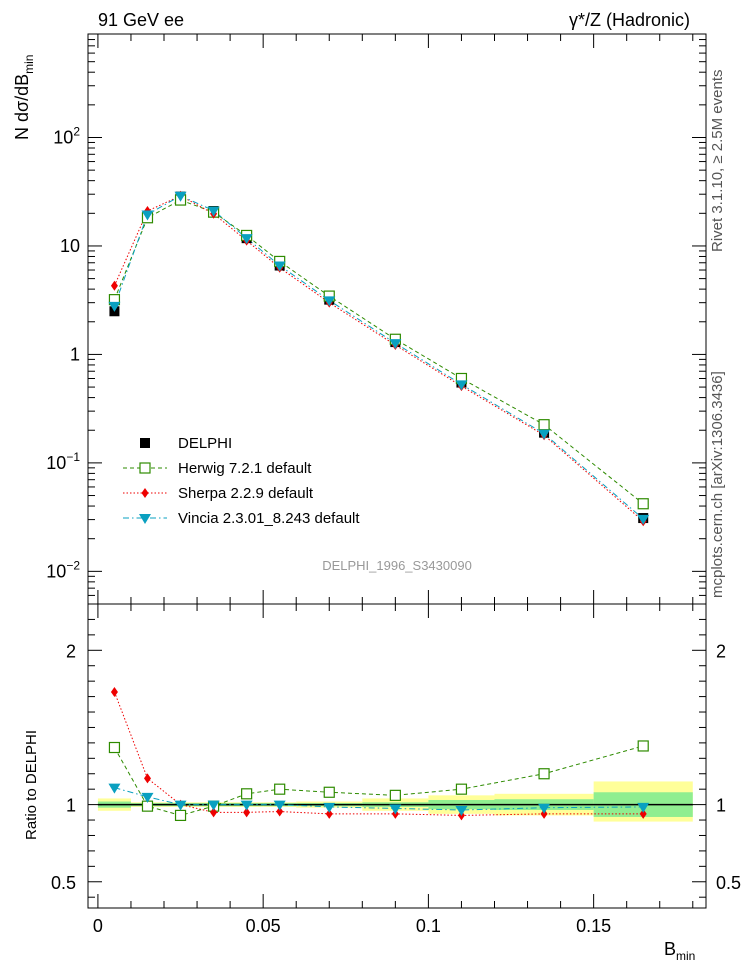  I want to click on x-tick-label: 0.1, so click(428, 926).